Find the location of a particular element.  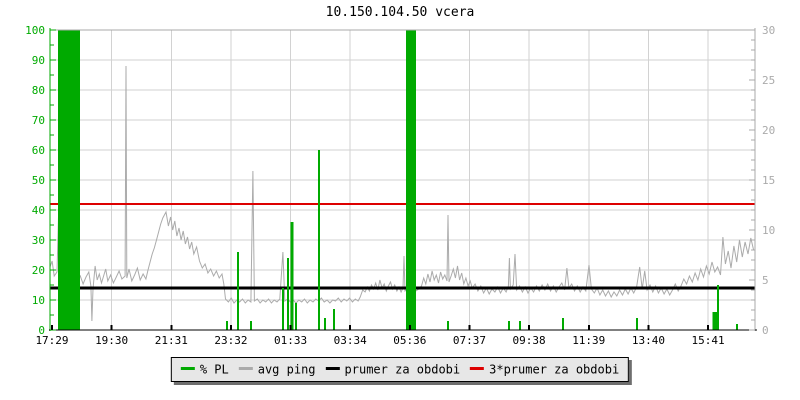

y-right-tick-label: 10 is located at coordinates (768, 230).